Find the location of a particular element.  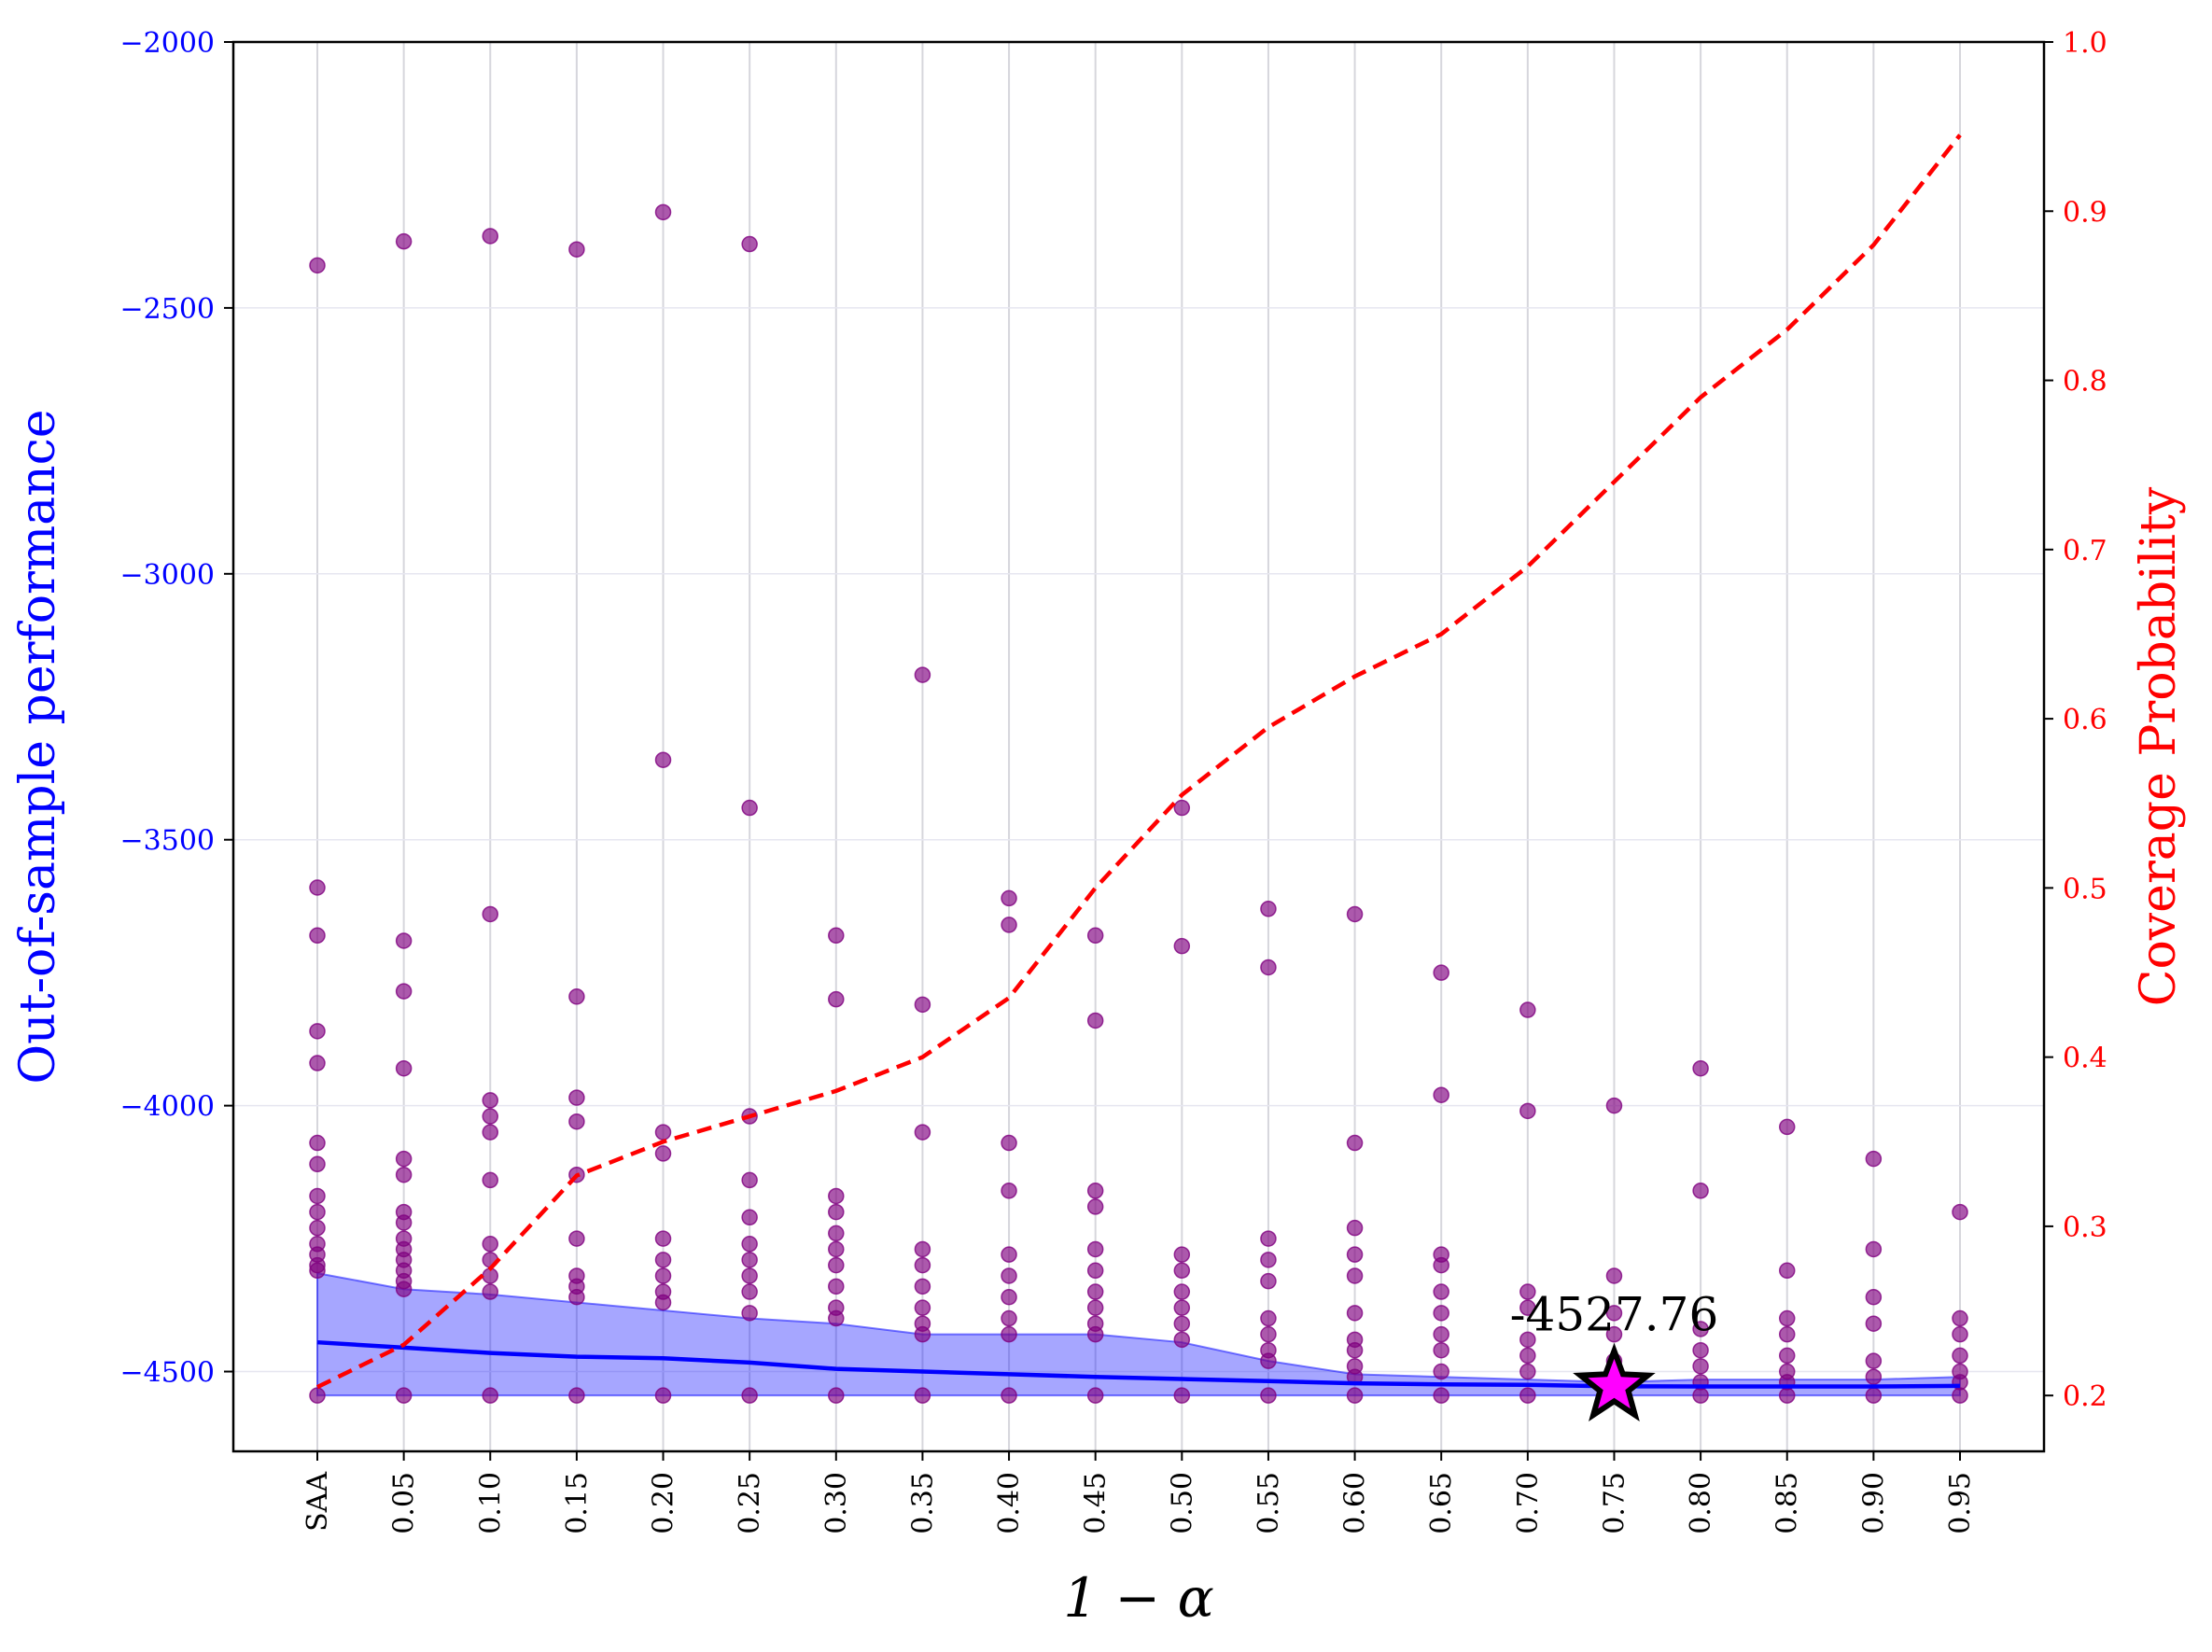

annotation-label: -4527.76 is located at coordinates (1614, 1314).